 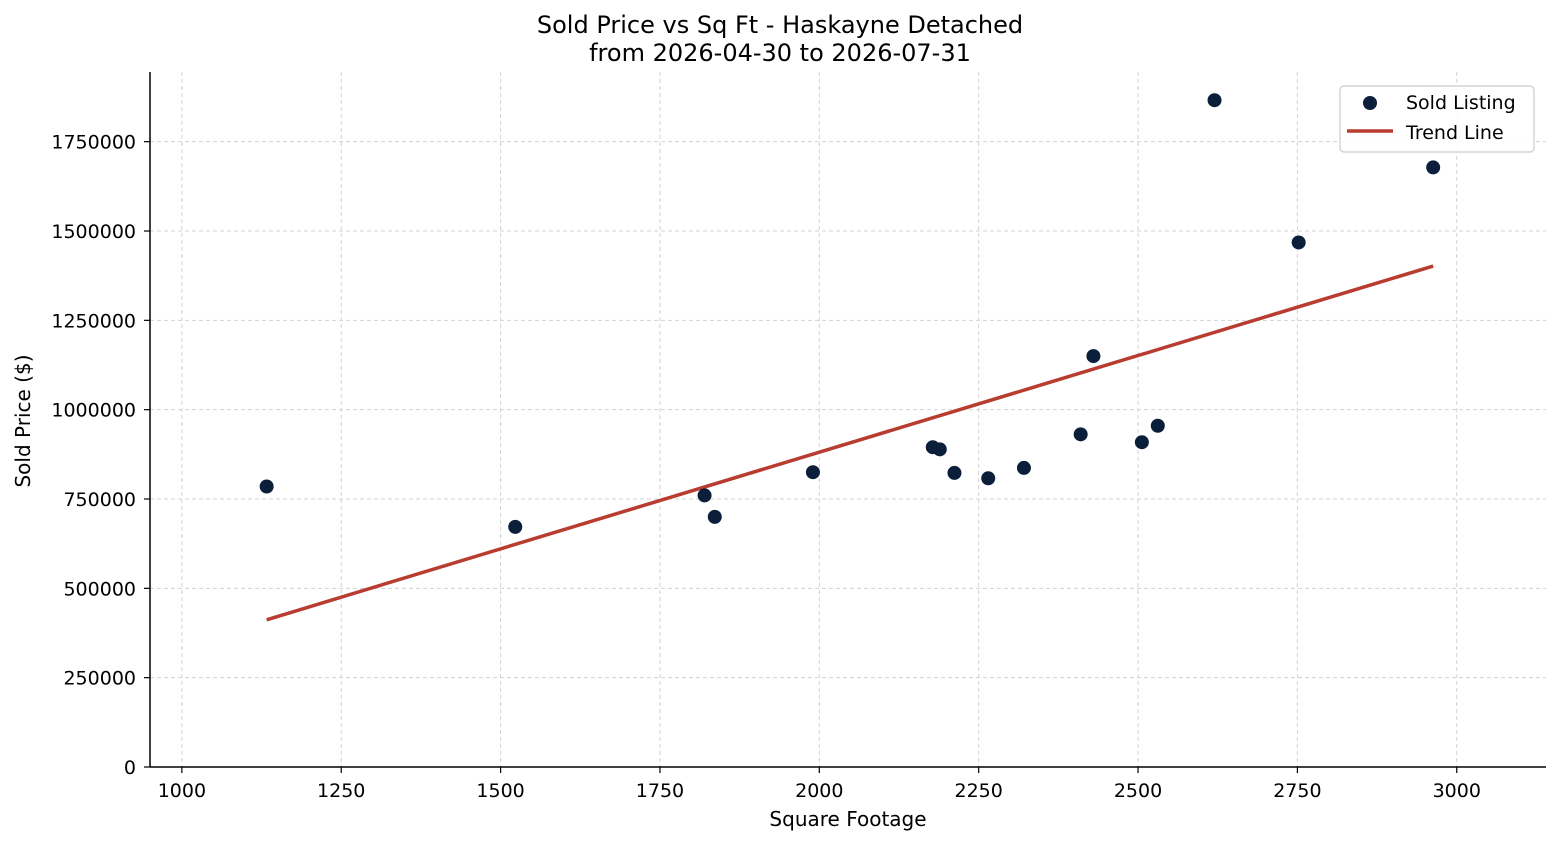 I want to click on x-tick-label: 1500, so click(x=500, y=791).